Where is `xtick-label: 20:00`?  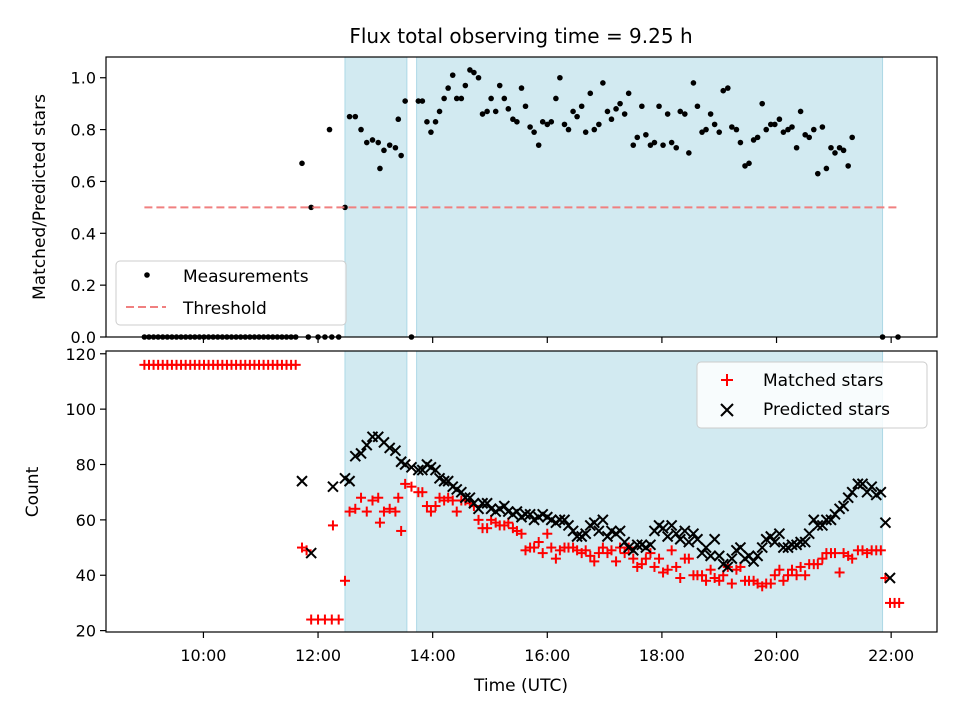
xtick-label: 20:00 is located at coordinates (776, 655).